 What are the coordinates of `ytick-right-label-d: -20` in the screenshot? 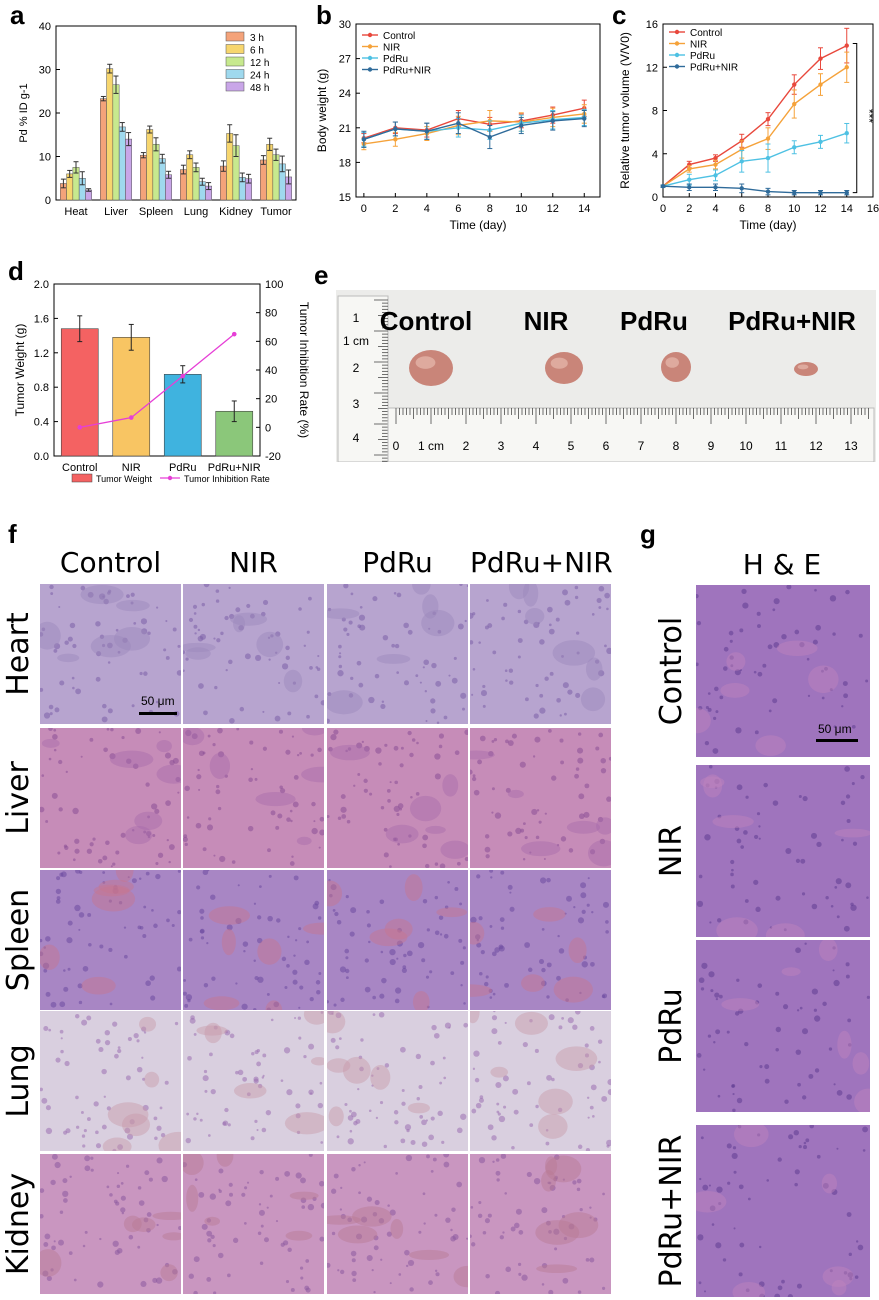 It's located at (273, 457).